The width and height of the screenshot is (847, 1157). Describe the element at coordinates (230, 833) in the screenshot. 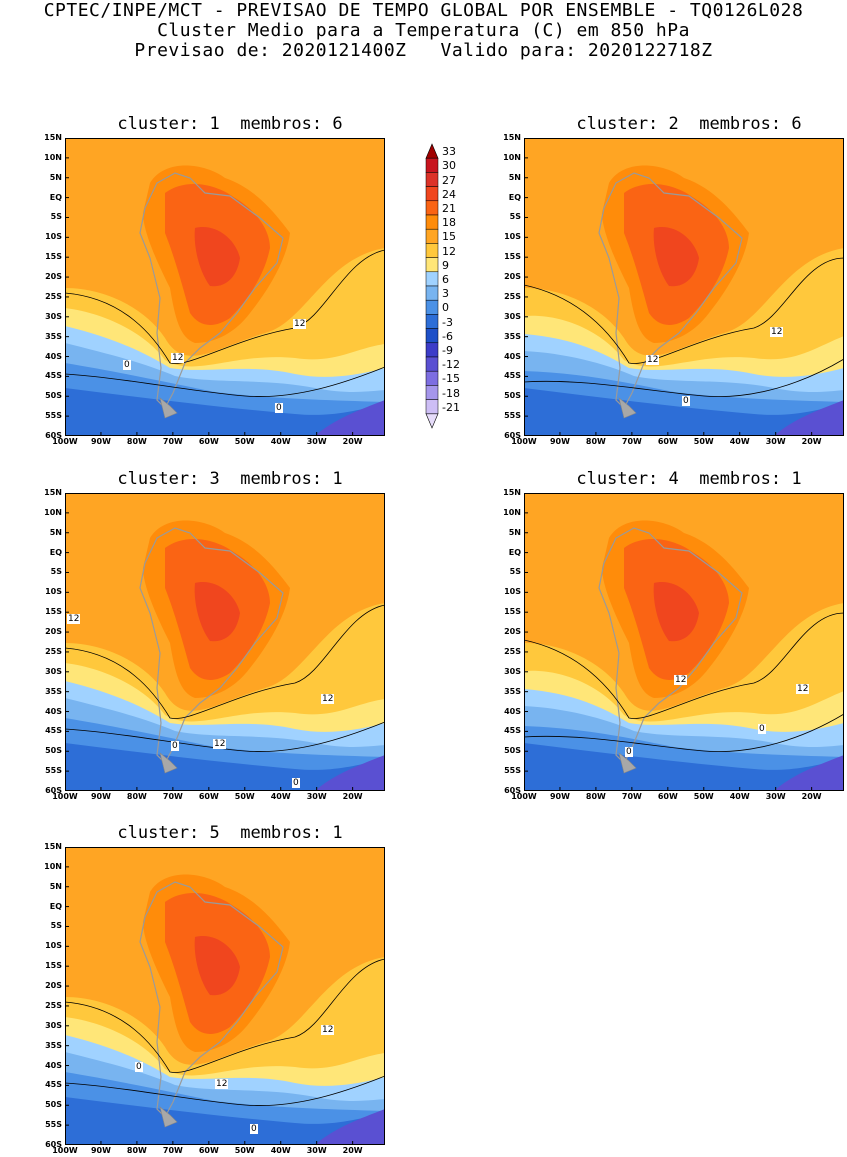

I see `panel-title: cluster: 5 membros: 1` at that location.